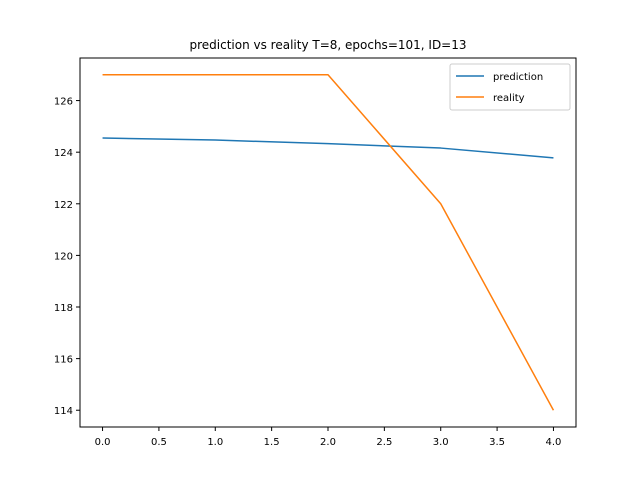 The image size is (640, 480). Describe the element at coordinates (518, 77) in the screenshot. I see `legend-label-prediction: prediction` at that location.